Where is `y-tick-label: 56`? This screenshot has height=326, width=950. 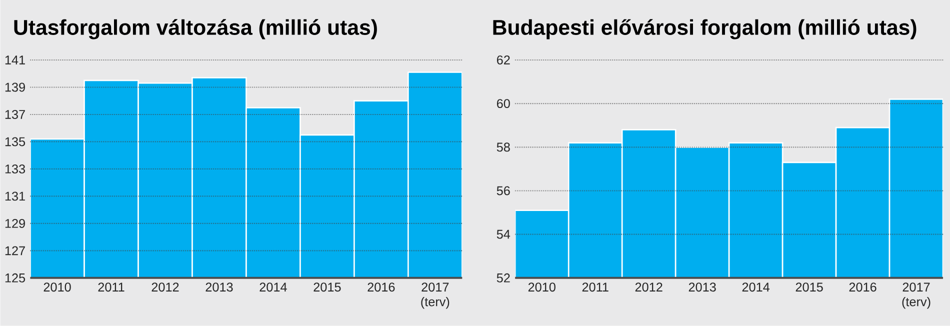 y-tick-label: 56 is located at coordinates (503, 191).